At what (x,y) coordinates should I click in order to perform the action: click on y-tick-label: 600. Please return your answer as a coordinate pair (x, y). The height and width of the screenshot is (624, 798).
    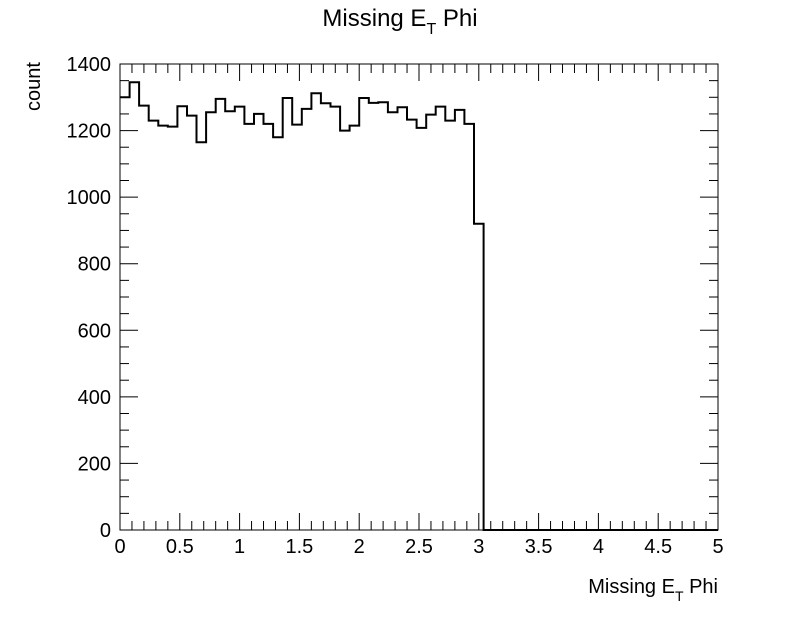
    Looking at the image, I should click on (94, 331).